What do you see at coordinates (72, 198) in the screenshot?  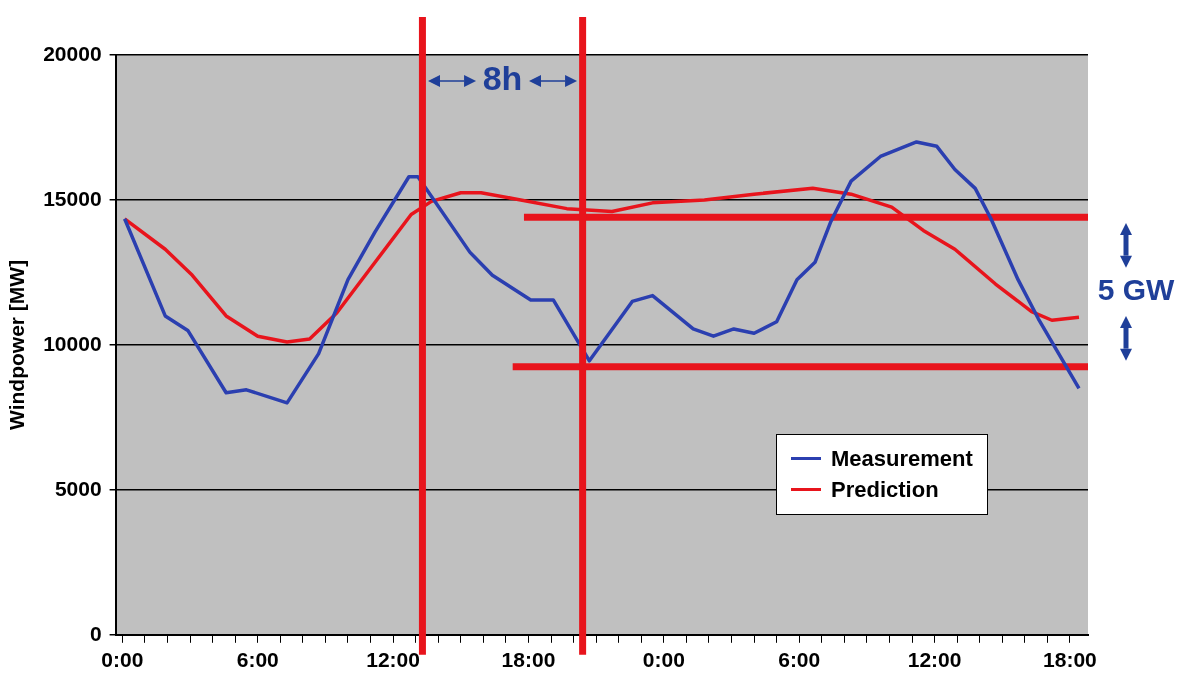 I see `y-tick-label: 15000` at bounding box center [72, 198].